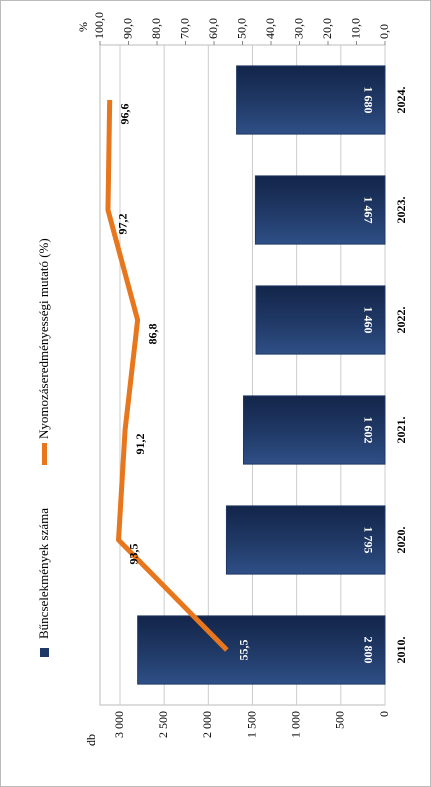 Image resolution: width=431 pixels, height=787 pixels. Describe the element at coordinates (368, 210) in the screenshot. I see `bar-value-label: 1 467` at that location.